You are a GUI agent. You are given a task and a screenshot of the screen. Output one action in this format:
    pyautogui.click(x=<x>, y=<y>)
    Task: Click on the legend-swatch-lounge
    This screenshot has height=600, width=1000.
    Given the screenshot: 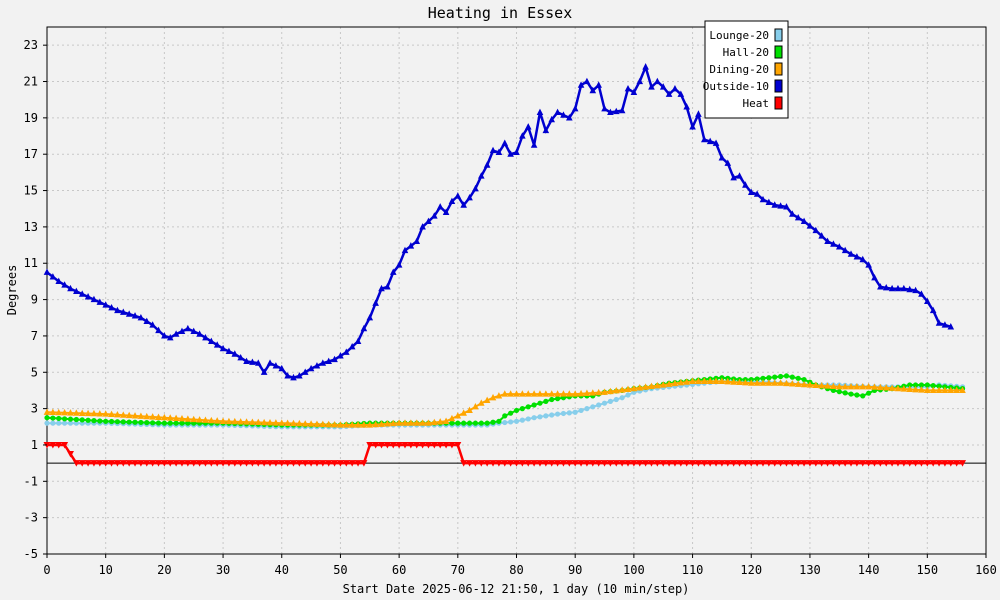 What is the action you would take?
    pyautogui.click(x=778, y=35)
    